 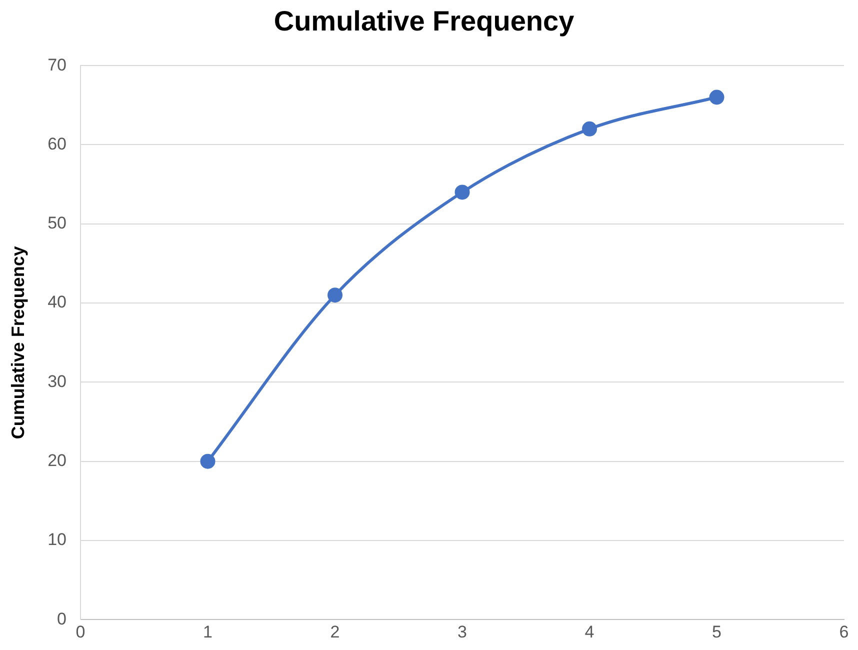 What do you see at coordinates (57, 302) in the screenshot?
I see `y-tick-label: 40` at bounding box center [57, 302].